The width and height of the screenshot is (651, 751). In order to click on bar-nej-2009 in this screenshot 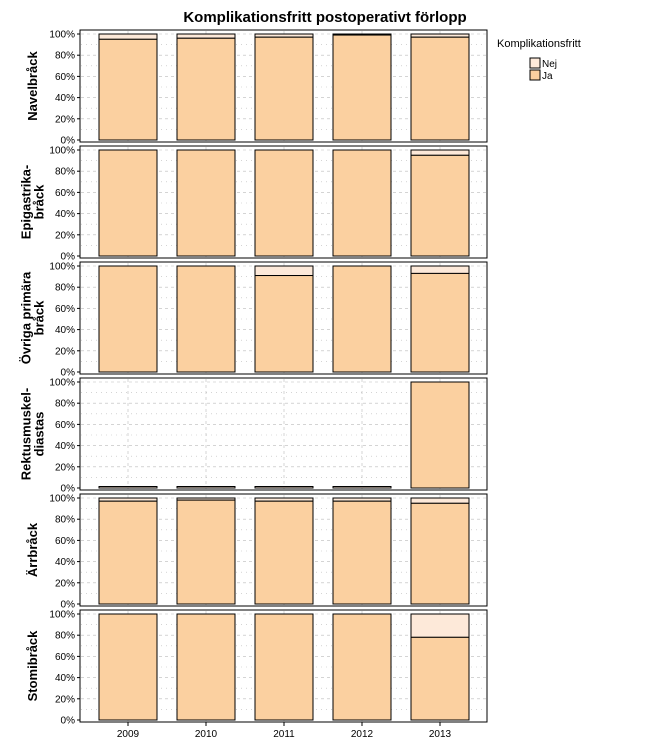, I will do `click(128, 36)`.